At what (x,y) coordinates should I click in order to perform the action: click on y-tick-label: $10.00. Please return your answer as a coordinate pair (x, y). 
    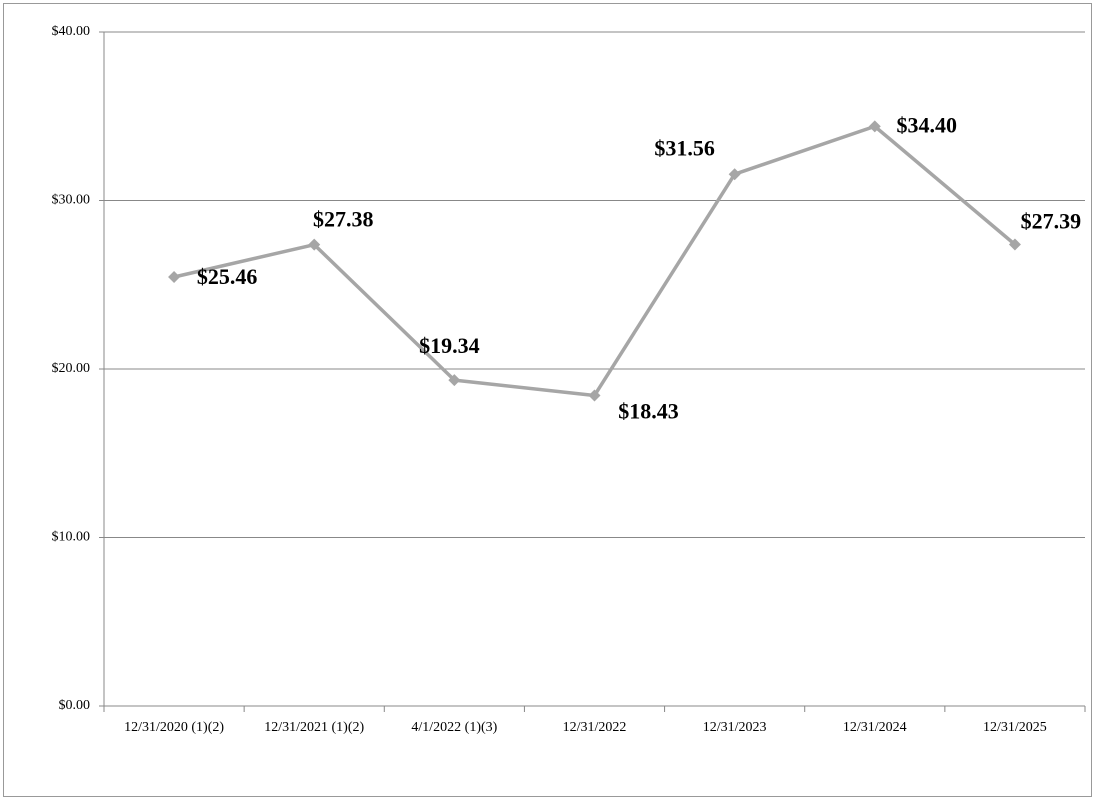
    Looking at the image, I should click on (71, 537).